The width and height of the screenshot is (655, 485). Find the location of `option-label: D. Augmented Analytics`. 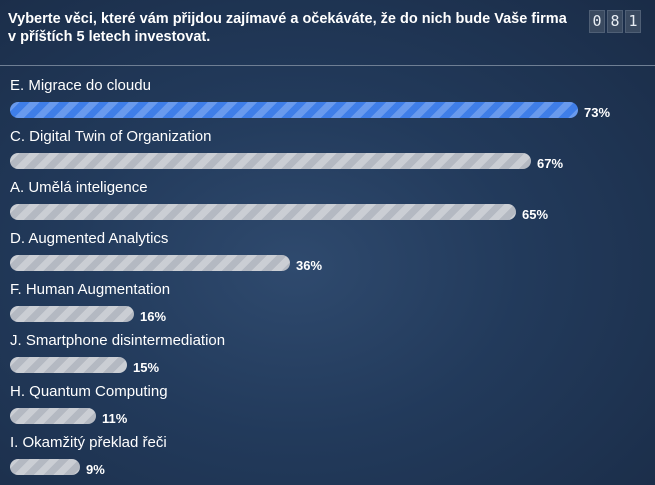

option-label: D. Augmented Analytics is located at coordinates (89, 238).